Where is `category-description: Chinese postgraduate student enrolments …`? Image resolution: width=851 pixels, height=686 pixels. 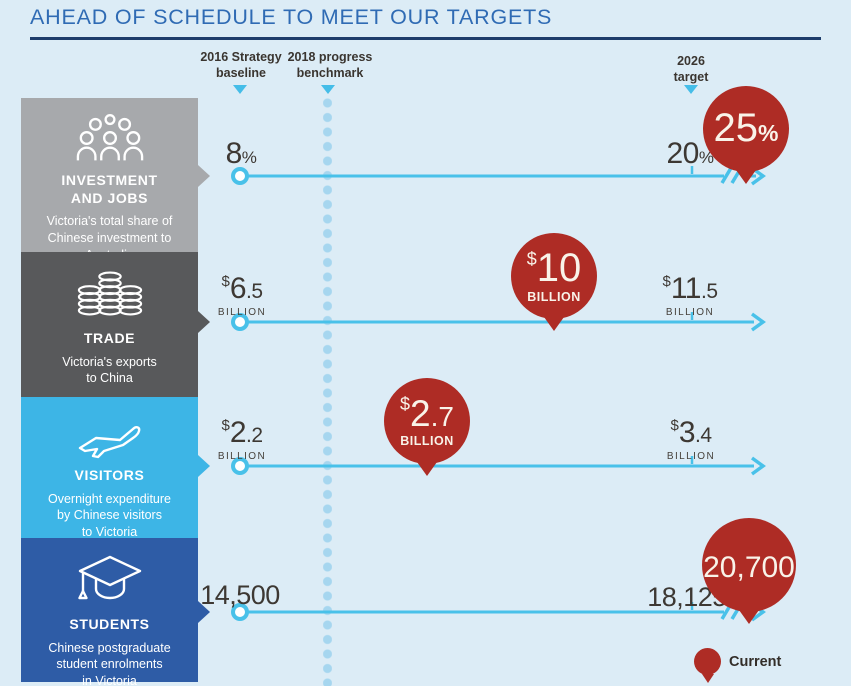
category-description: Chinese postgraduate student enrolments … is located at coordinates (109, 663).